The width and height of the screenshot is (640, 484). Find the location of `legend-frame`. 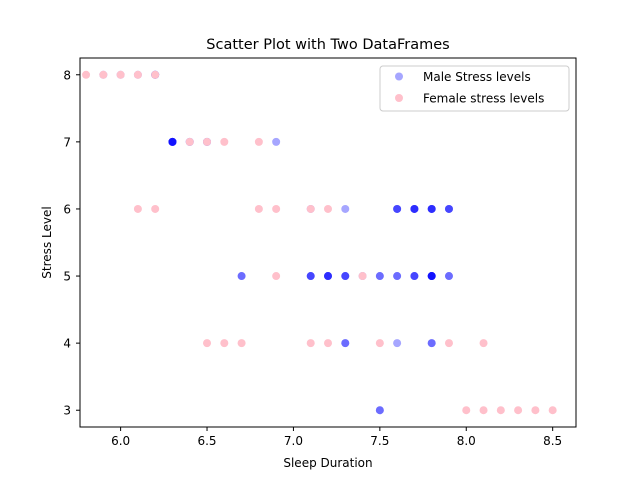

legend-frame is located at coordinates (474, 88).